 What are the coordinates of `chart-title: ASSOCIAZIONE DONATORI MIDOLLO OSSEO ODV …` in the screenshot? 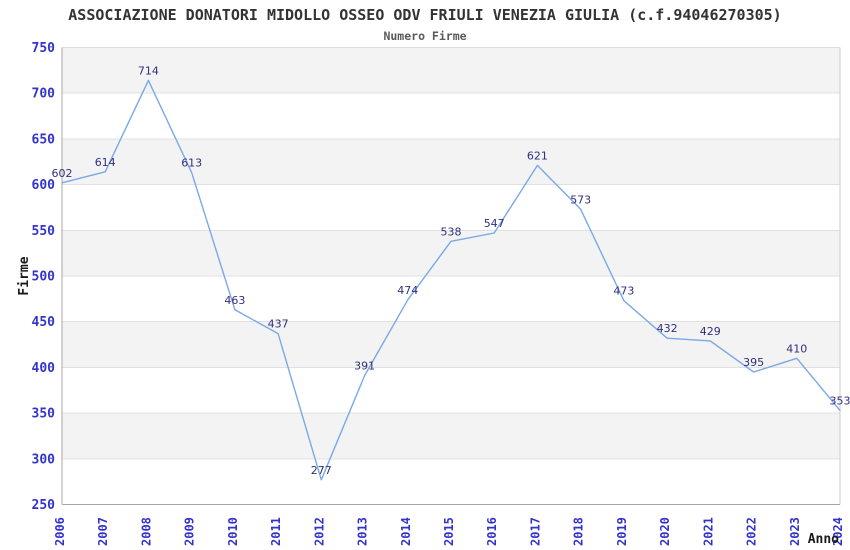 It's located at (425, 15).